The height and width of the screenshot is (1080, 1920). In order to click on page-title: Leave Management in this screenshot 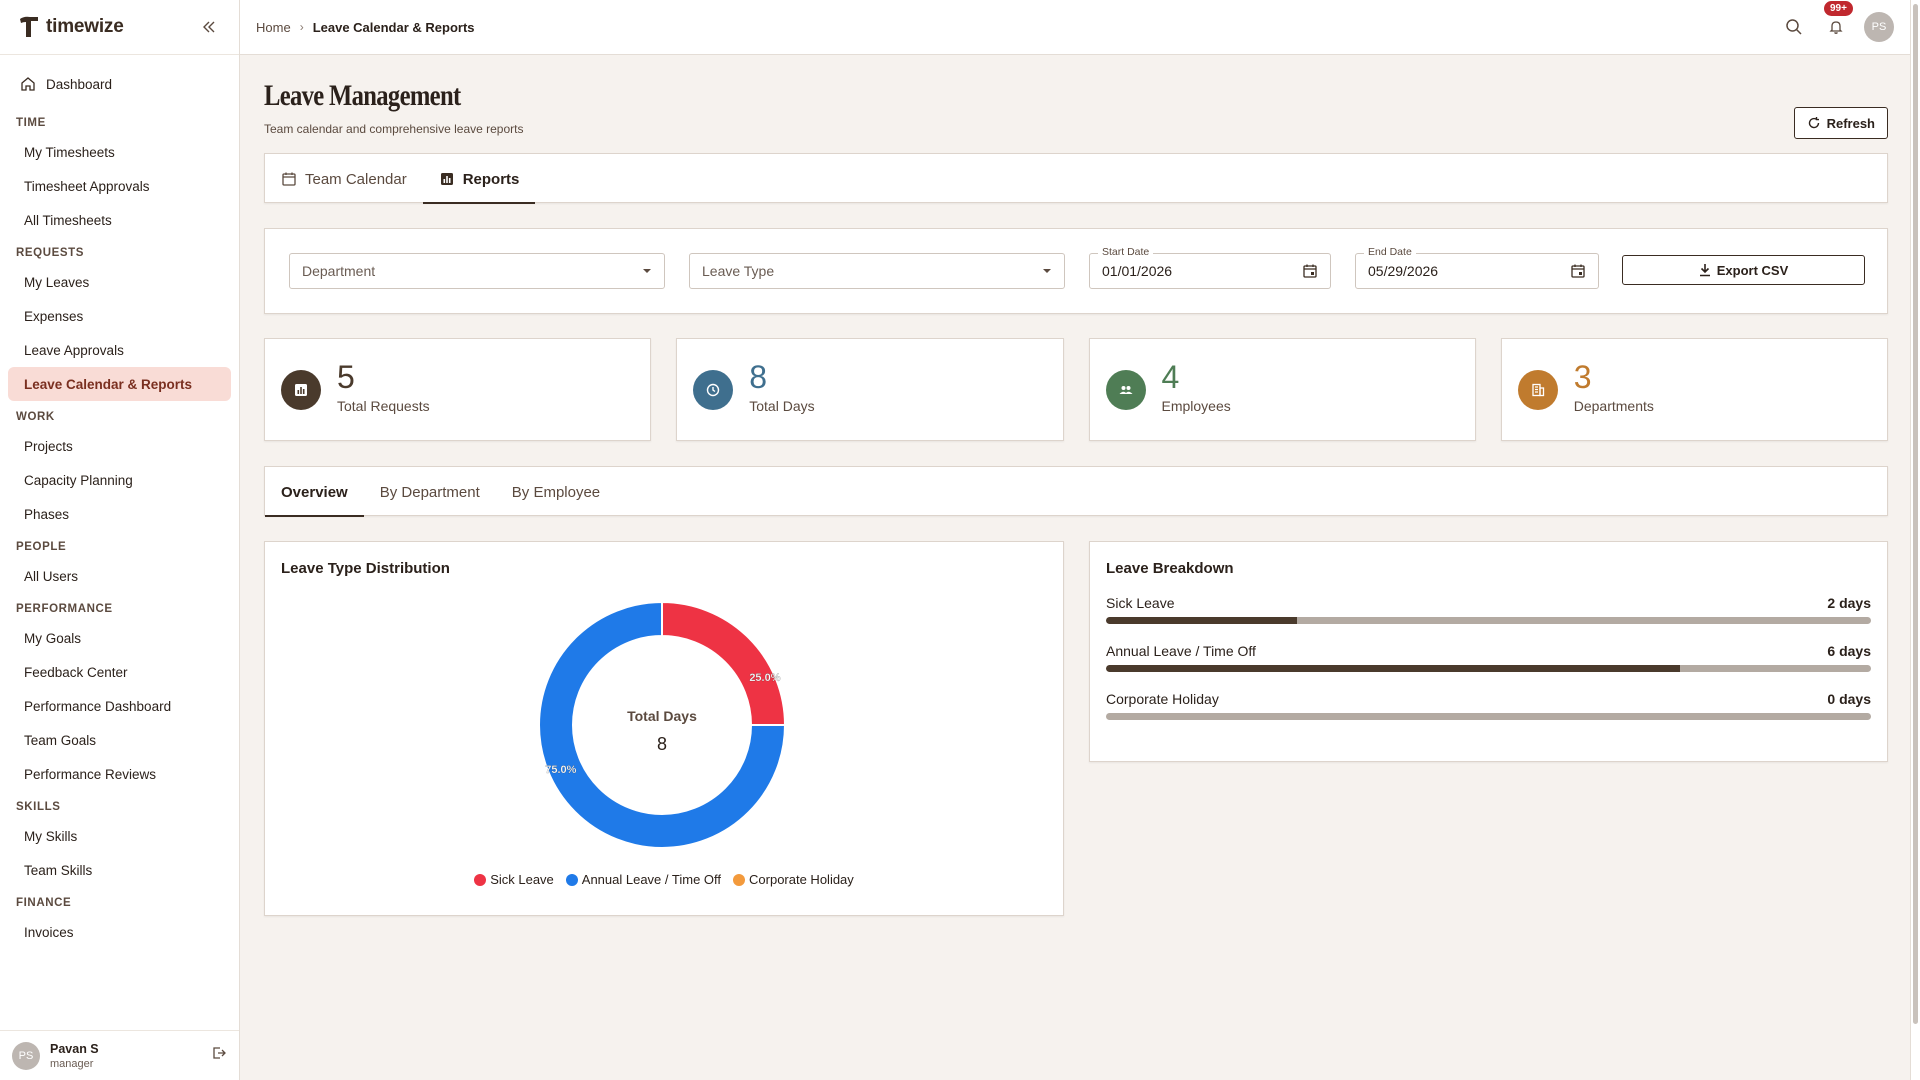, I will do `click(362, 95)`.